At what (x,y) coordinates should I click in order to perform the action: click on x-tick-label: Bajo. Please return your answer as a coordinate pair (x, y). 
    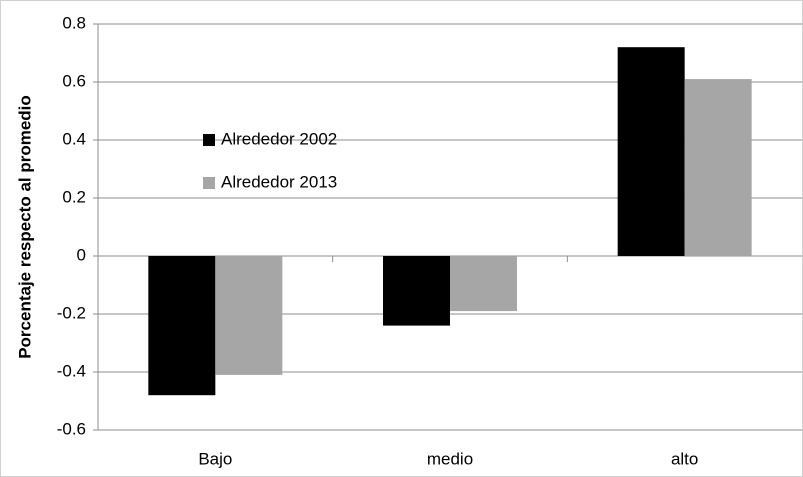
    Looking at the image, I should click on (215, 458).